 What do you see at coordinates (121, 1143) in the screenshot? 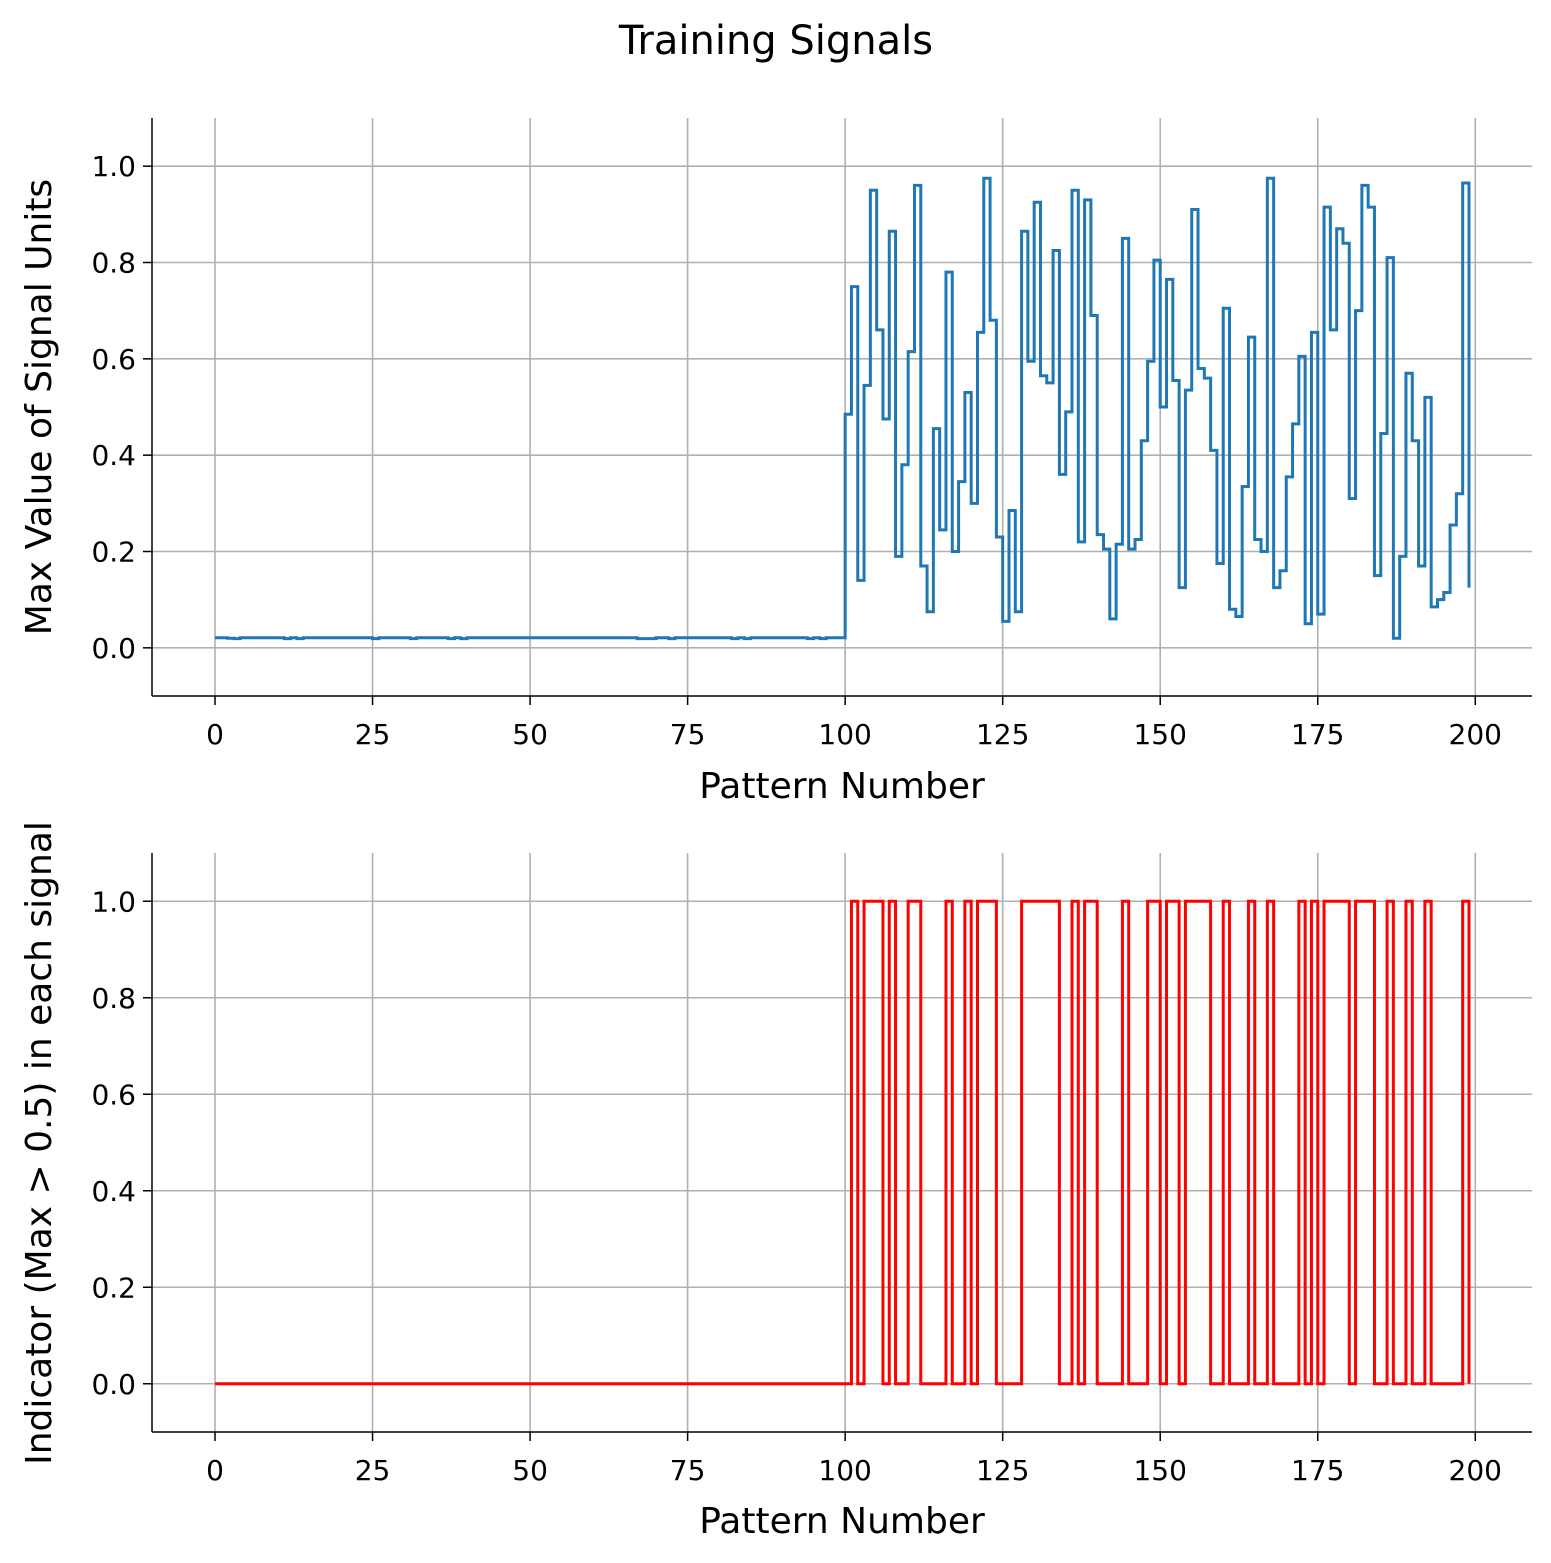
I see `y-ticks-bottom: 0.0 0.2 0.4 0.6 0.8 1.0` at bounding box center [121, 1143].